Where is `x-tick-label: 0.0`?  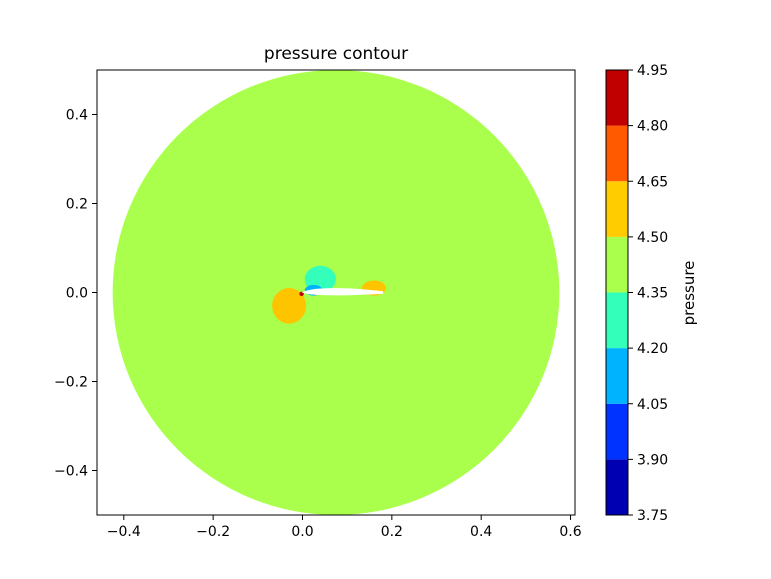
x-tick-label: 0.0 is located at coordinates (302, 532).